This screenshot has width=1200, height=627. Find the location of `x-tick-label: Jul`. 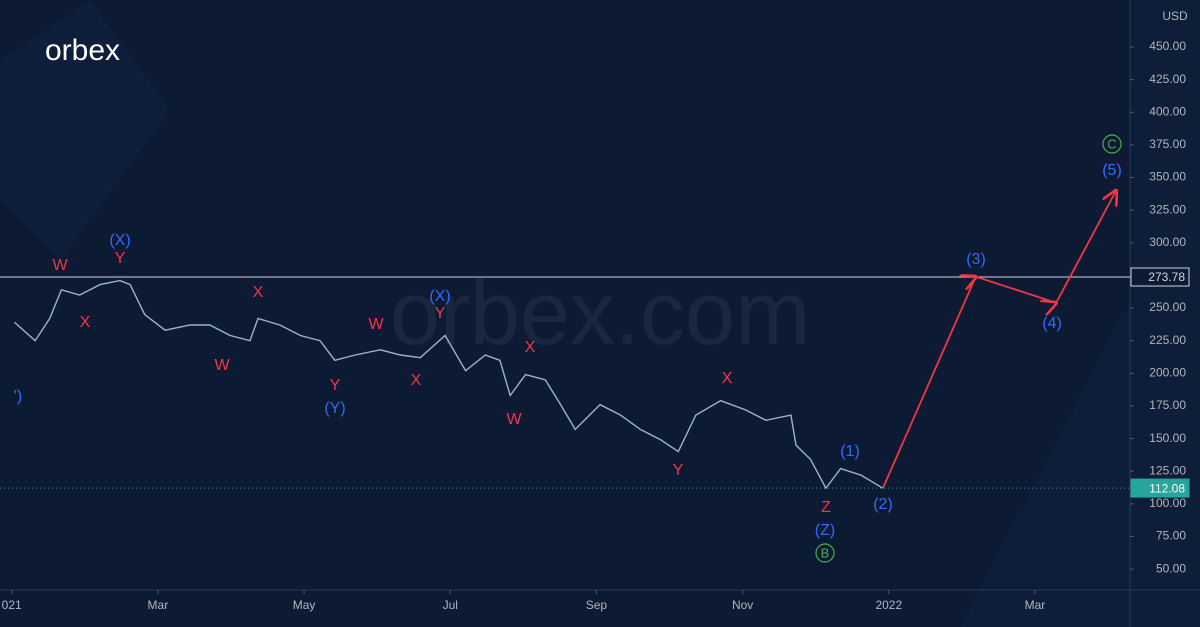

x-tick-label: Jul is located at coordinates (450, 605).